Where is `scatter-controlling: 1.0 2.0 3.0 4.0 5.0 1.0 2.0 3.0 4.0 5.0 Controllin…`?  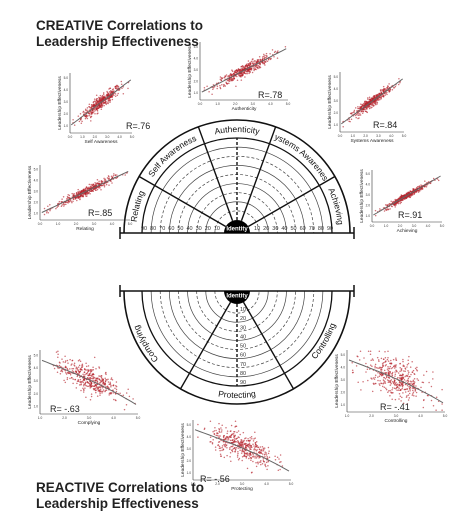 scatter-controlling: 1.0 2.0 3.0 4.0 5.0 1.0 2.0 3.0 4.0 5.0 Controllin… is located at coordinates (390, 387).